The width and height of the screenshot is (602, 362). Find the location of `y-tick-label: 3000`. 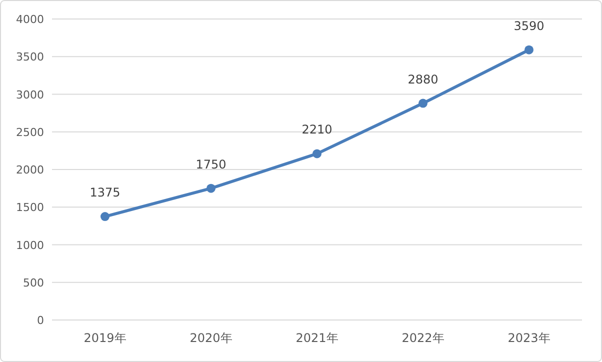

y-tick-label: 3000 is located at coordinates (30, 95).